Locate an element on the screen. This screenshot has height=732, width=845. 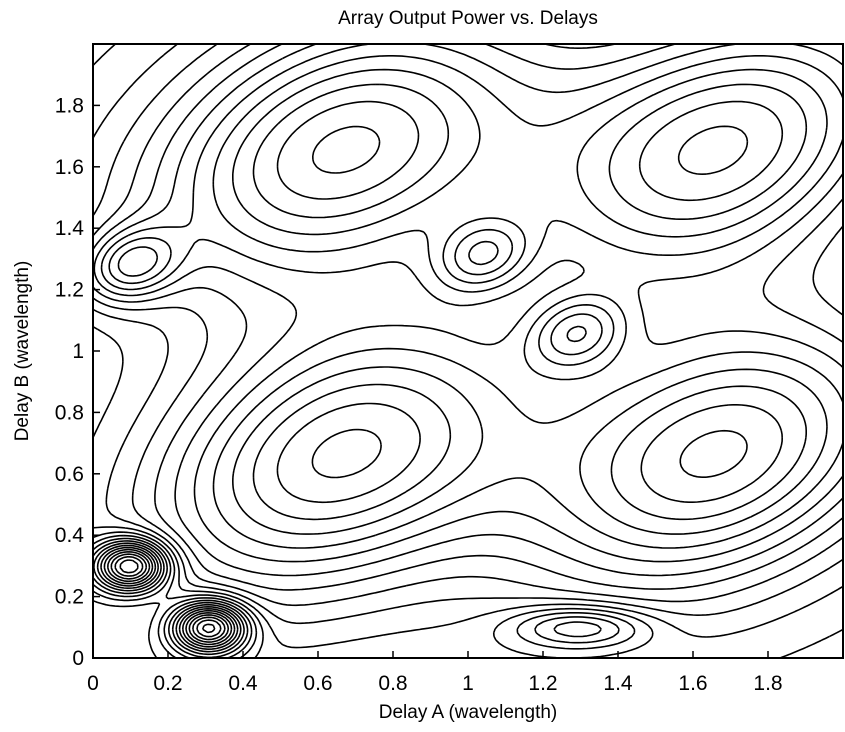
y-axis: 0 0.2 0.4 0.6 0.8 1 1.2 1.4 1.6 1.8 is located at coordinates (77, 382).